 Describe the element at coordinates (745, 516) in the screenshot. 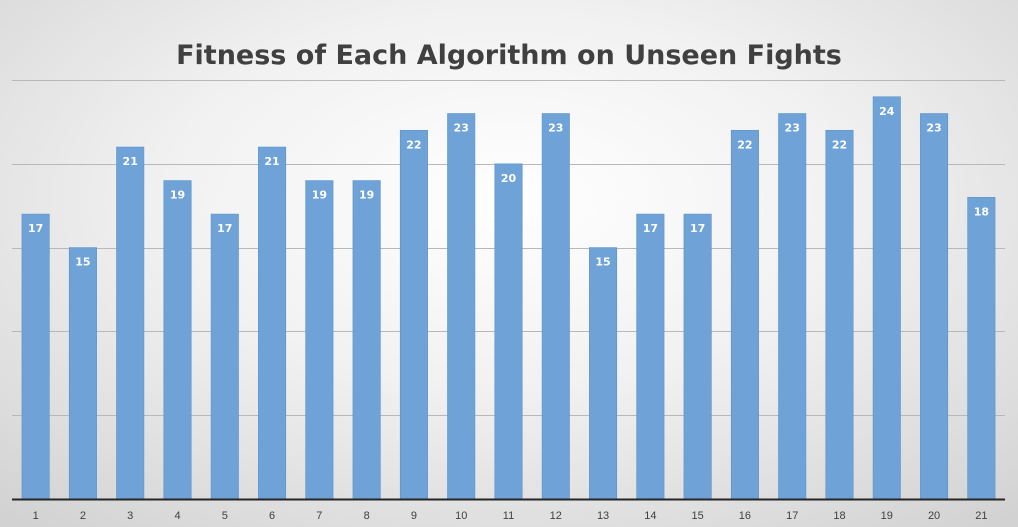

I see `x-tick-label: 16` at that location.